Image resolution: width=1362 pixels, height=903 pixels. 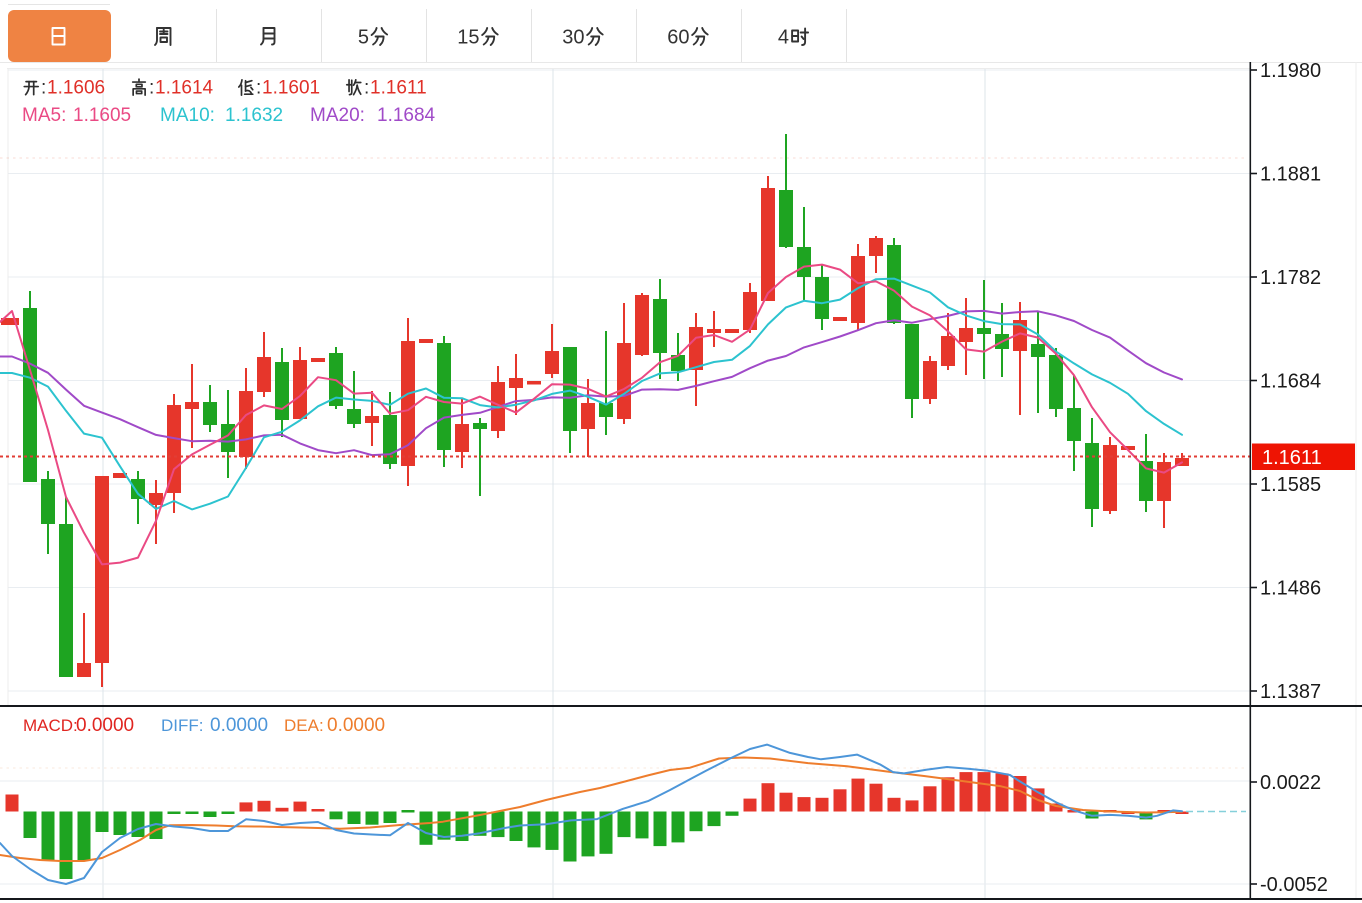 I want to click on svg-text: MA5:, so click(x=44, y=115).